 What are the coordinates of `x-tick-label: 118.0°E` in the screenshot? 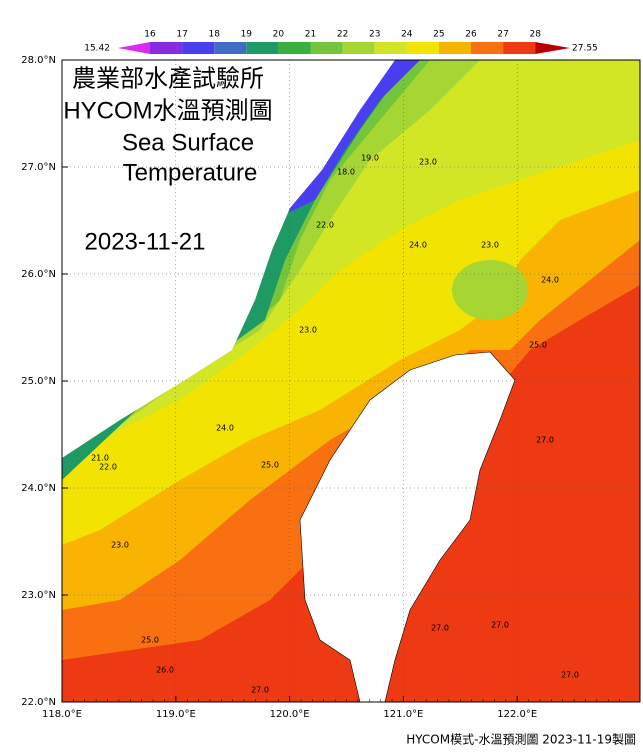 It's located at (62, 714).